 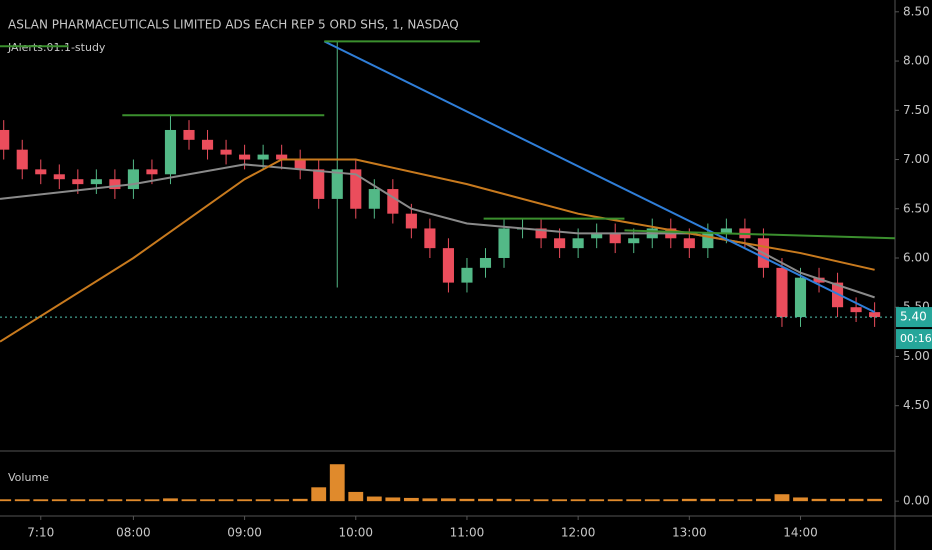 What do you see at coordinates (578, 533) in the screenshot?
I see `x-tick-label: 12:00` at bounding box center [578, 533].